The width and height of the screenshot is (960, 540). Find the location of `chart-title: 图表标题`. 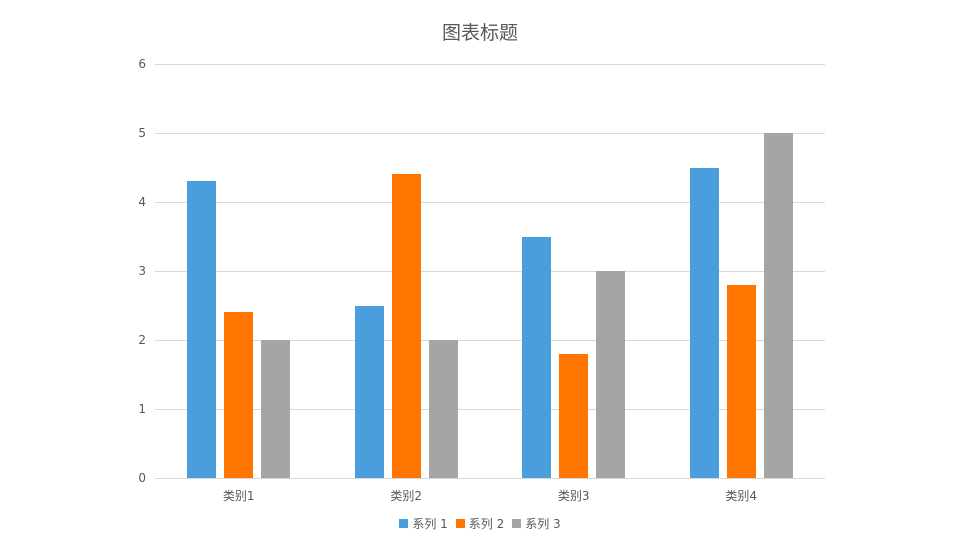

chart-title: 图表标题 is located at coordinates (479, 33).